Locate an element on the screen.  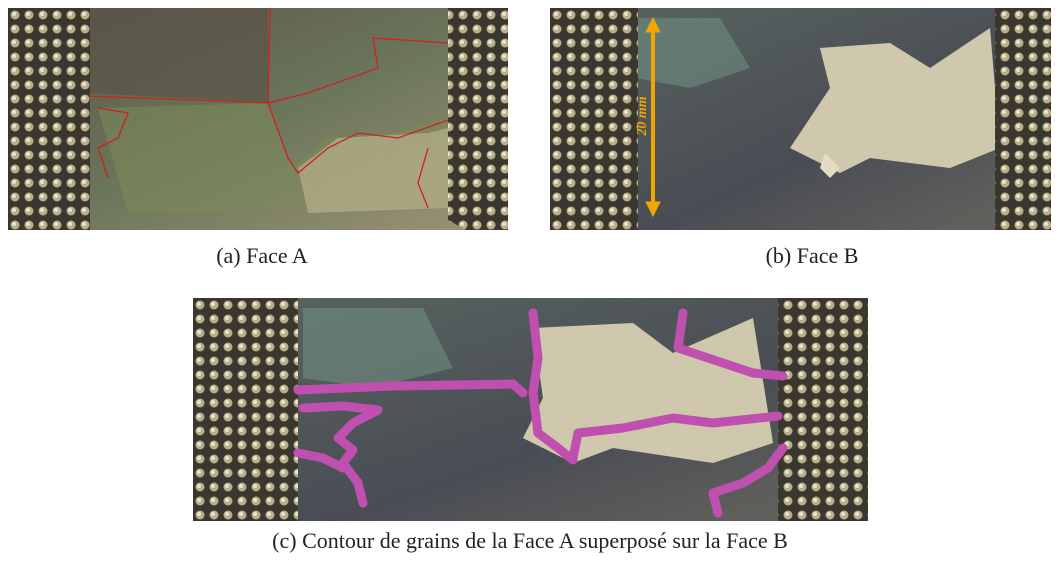
caption-a: (a) Face A is located at coordinates (262, 255).